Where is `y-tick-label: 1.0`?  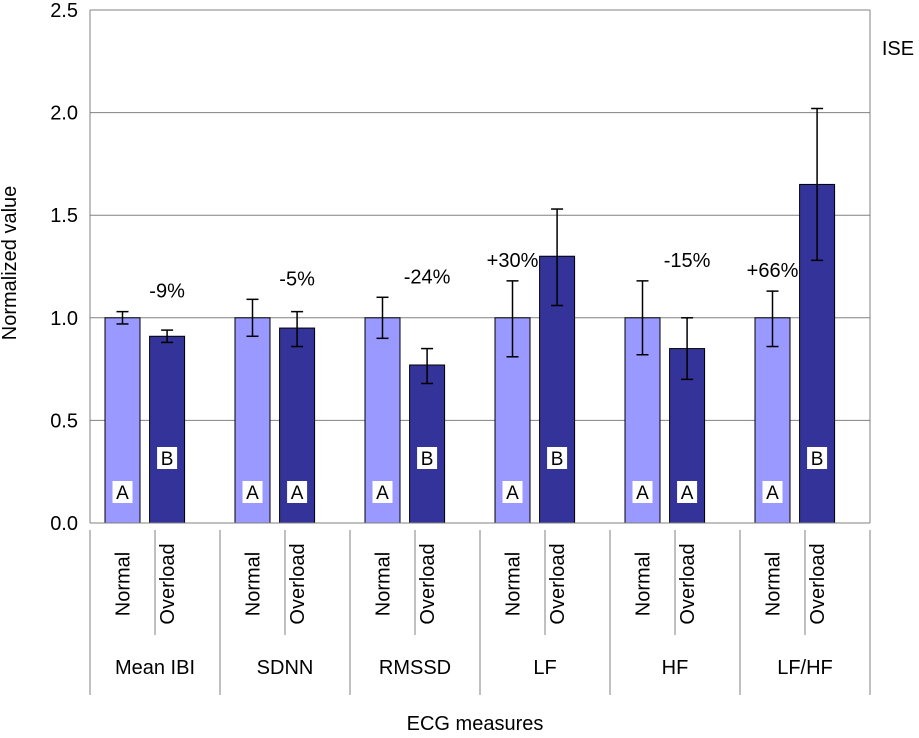
y-tick-label: 1.0 is located at coordinates (64, 319).